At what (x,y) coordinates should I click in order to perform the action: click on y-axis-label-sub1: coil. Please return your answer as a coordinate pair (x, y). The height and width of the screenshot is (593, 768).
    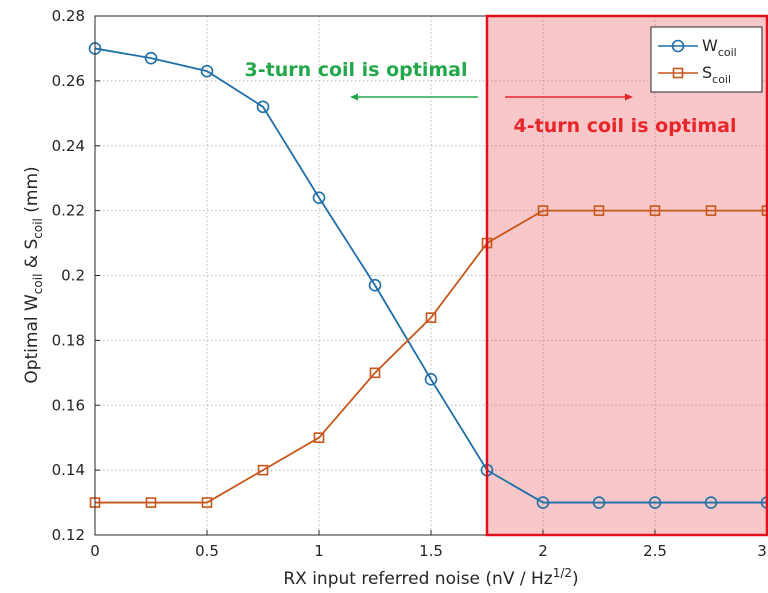
    Looking at the image, I should click on (38, 284).